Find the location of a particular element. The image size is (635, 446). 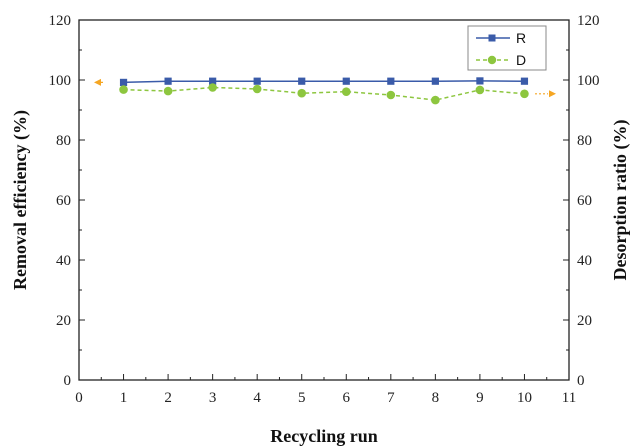

legend-box is located at coordinates (507, 48).